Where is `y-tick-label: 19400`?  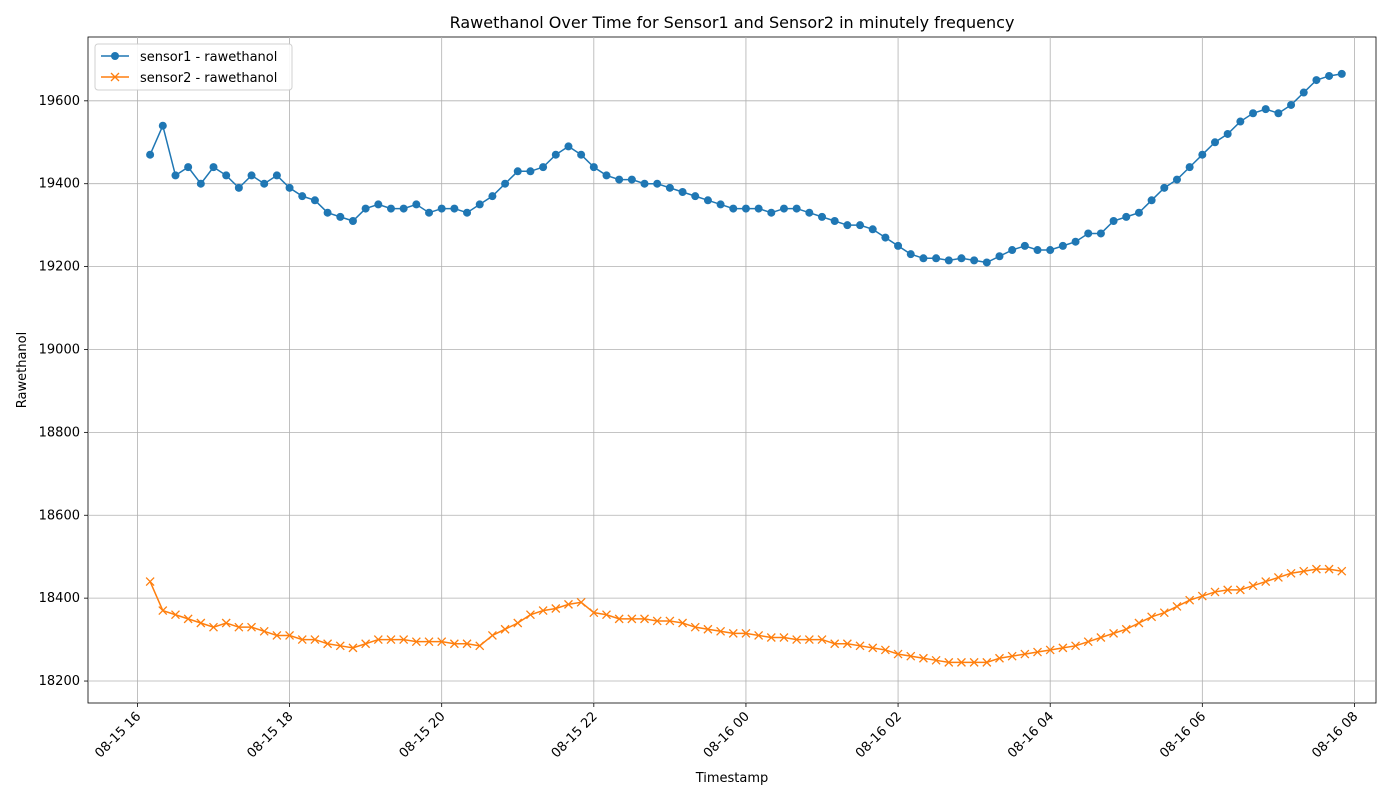
y-tick-label: 19400 is located at coordinates (59, 184).